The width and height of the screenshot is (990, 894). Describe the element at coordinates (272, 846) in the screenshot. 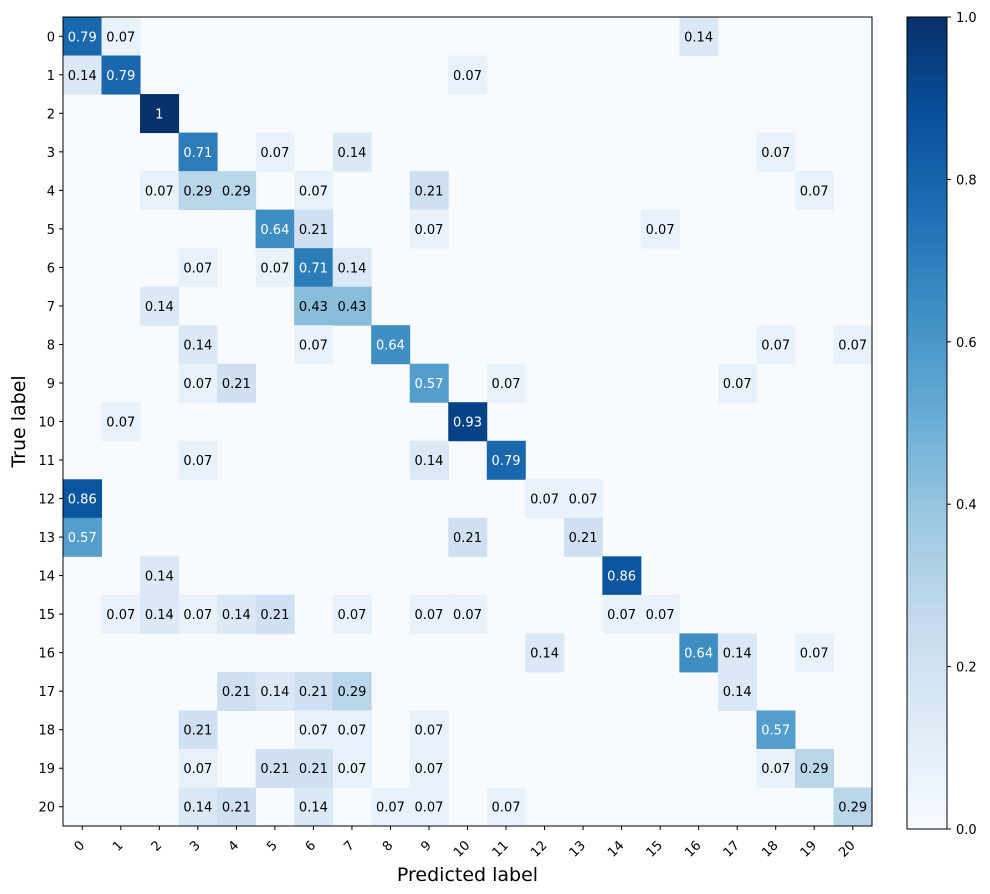

I see `x-tick-label: 5` at that location.